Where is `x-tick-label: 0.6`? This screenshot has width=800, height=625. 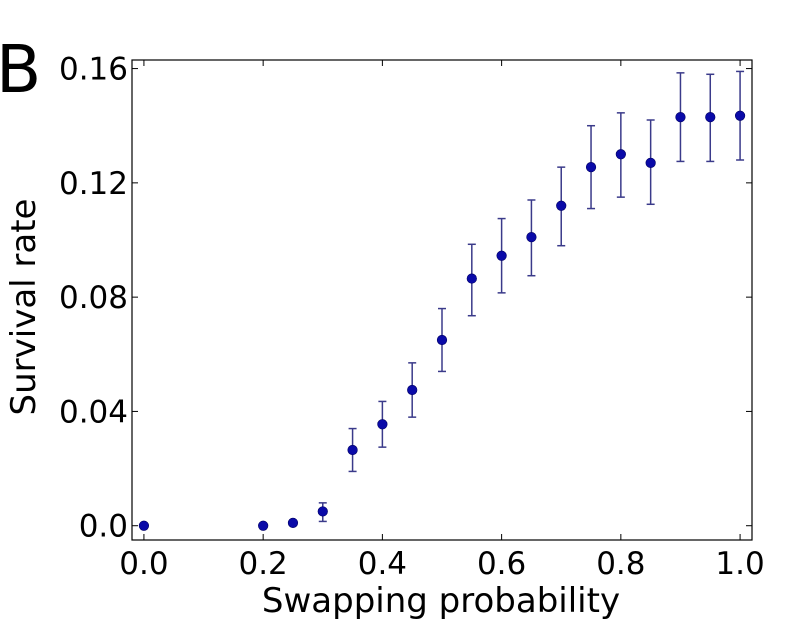
x-tick-label: 0.6 is located at coordinates (501, 564).